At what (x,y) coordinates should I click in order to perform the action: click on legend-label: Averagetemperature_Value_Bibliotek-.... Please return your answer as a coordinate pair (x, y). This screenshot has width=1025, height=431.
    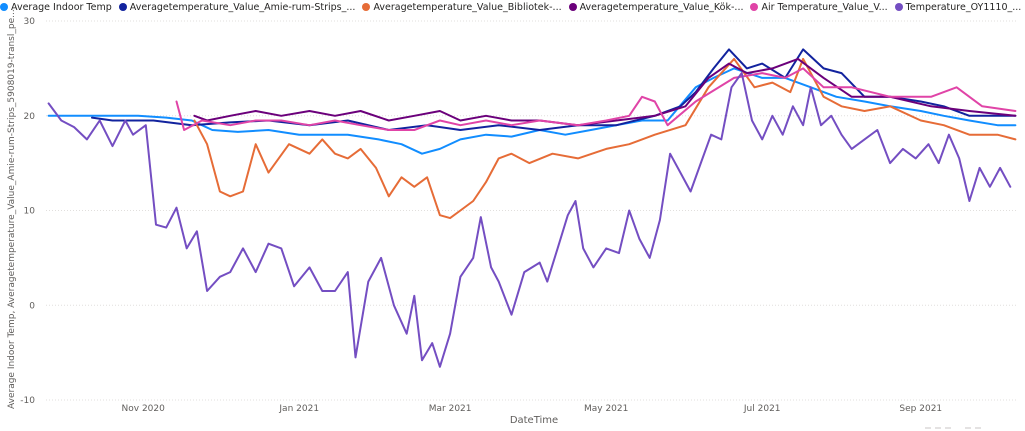
    Looking at the image, I should click on (467, 7).